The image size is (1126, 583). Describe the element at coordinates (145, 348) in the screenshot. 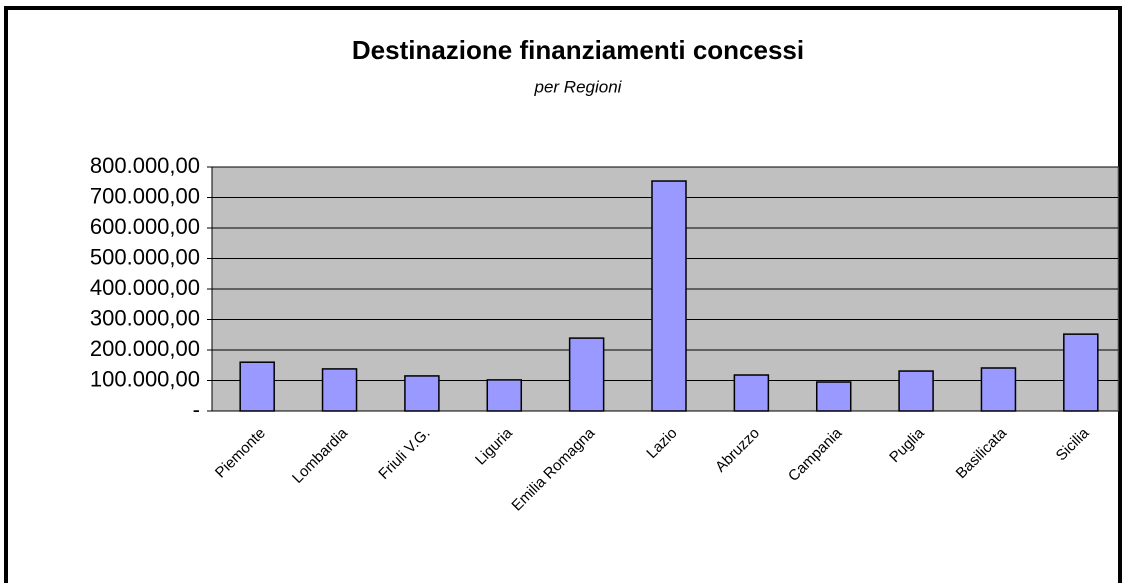

I see `y-tick-label: 200.000,00` at that location.